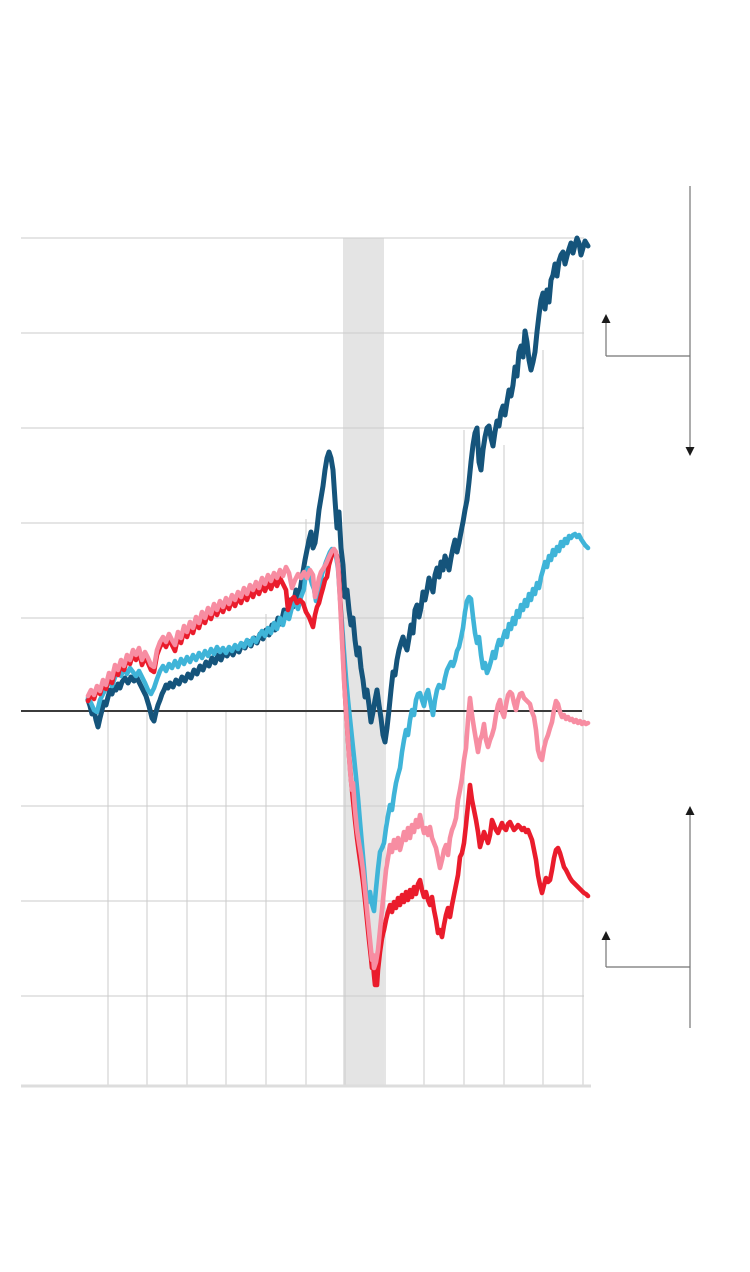 This screenshot has width=750, height=1272. I want to click on bottom-right-callout-sub-arrow-icon, so click(606, 935).